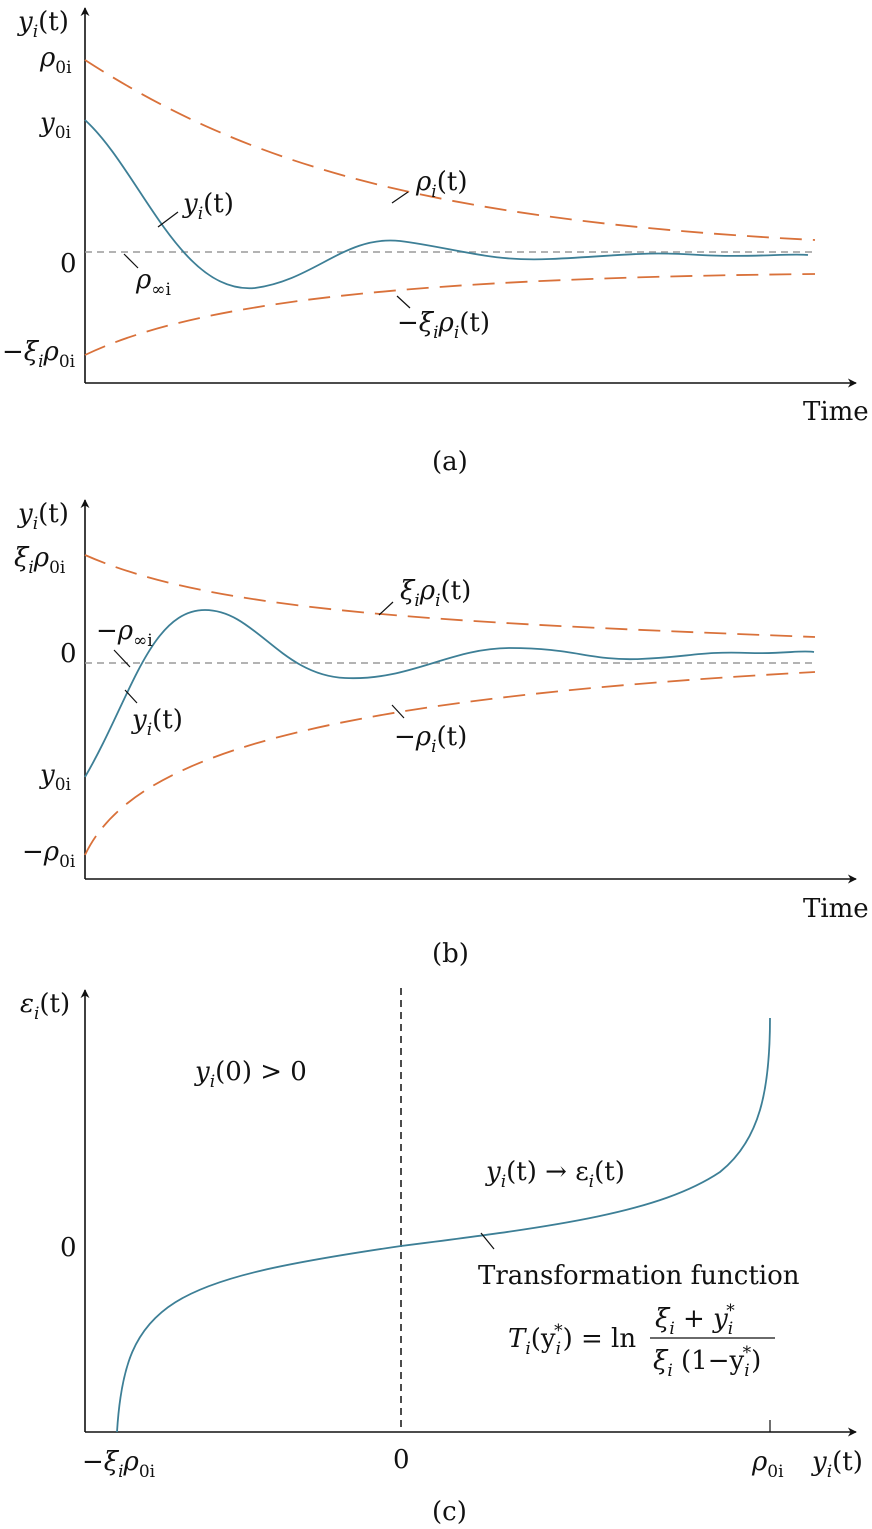 The height and width of the screenshot is (1529, 872). Describe the element at coordinates (695, 1320) in the screenshot. I see `panel-c-formula-numerator: ξi + yi*` at that location.